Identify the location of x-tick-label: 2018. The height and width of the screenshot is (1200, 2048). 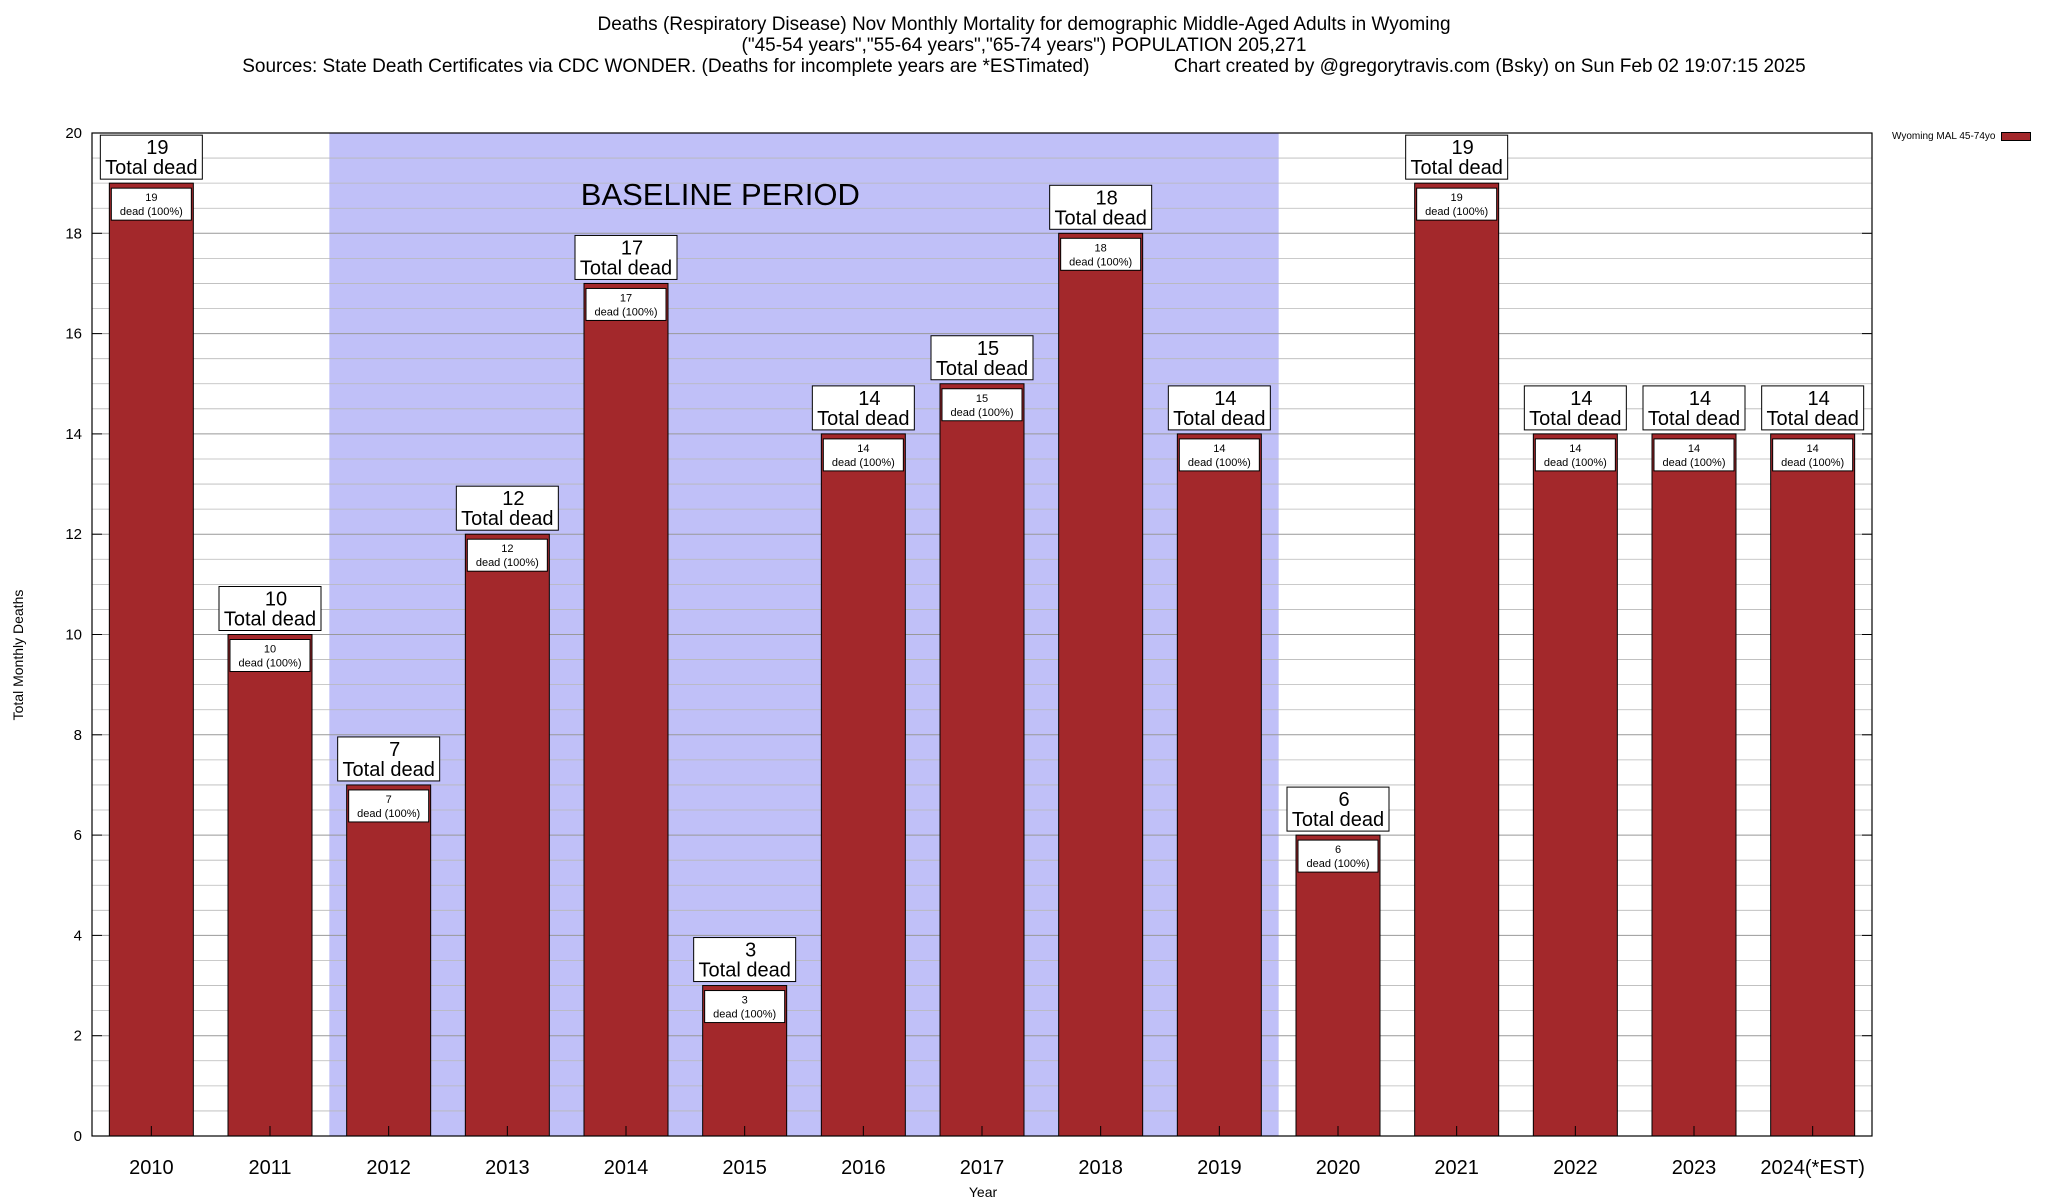
(1100, 1168).